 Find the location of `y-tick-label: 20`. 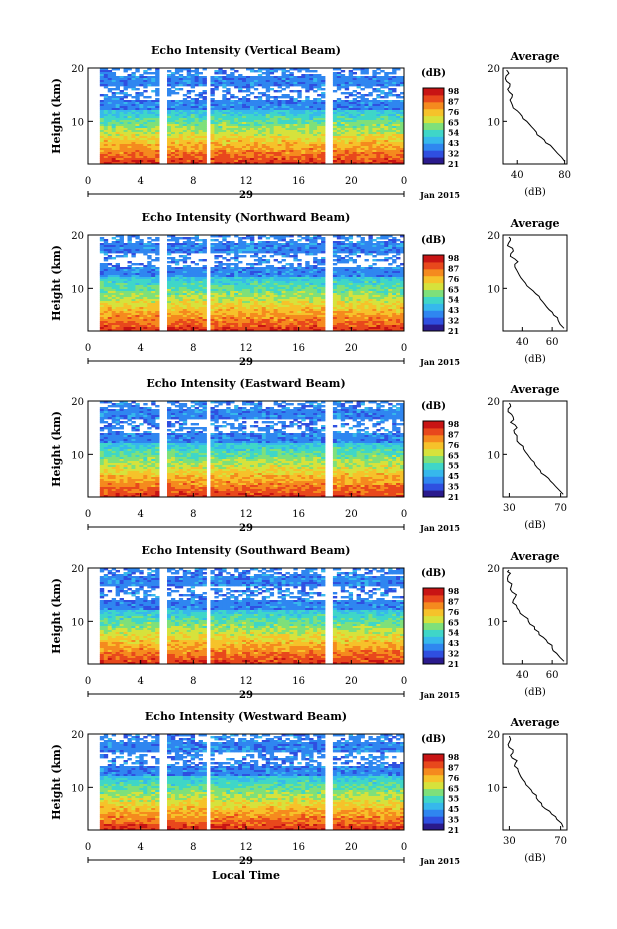

y-tick-label: 20 is located at coordinates (77, 69).